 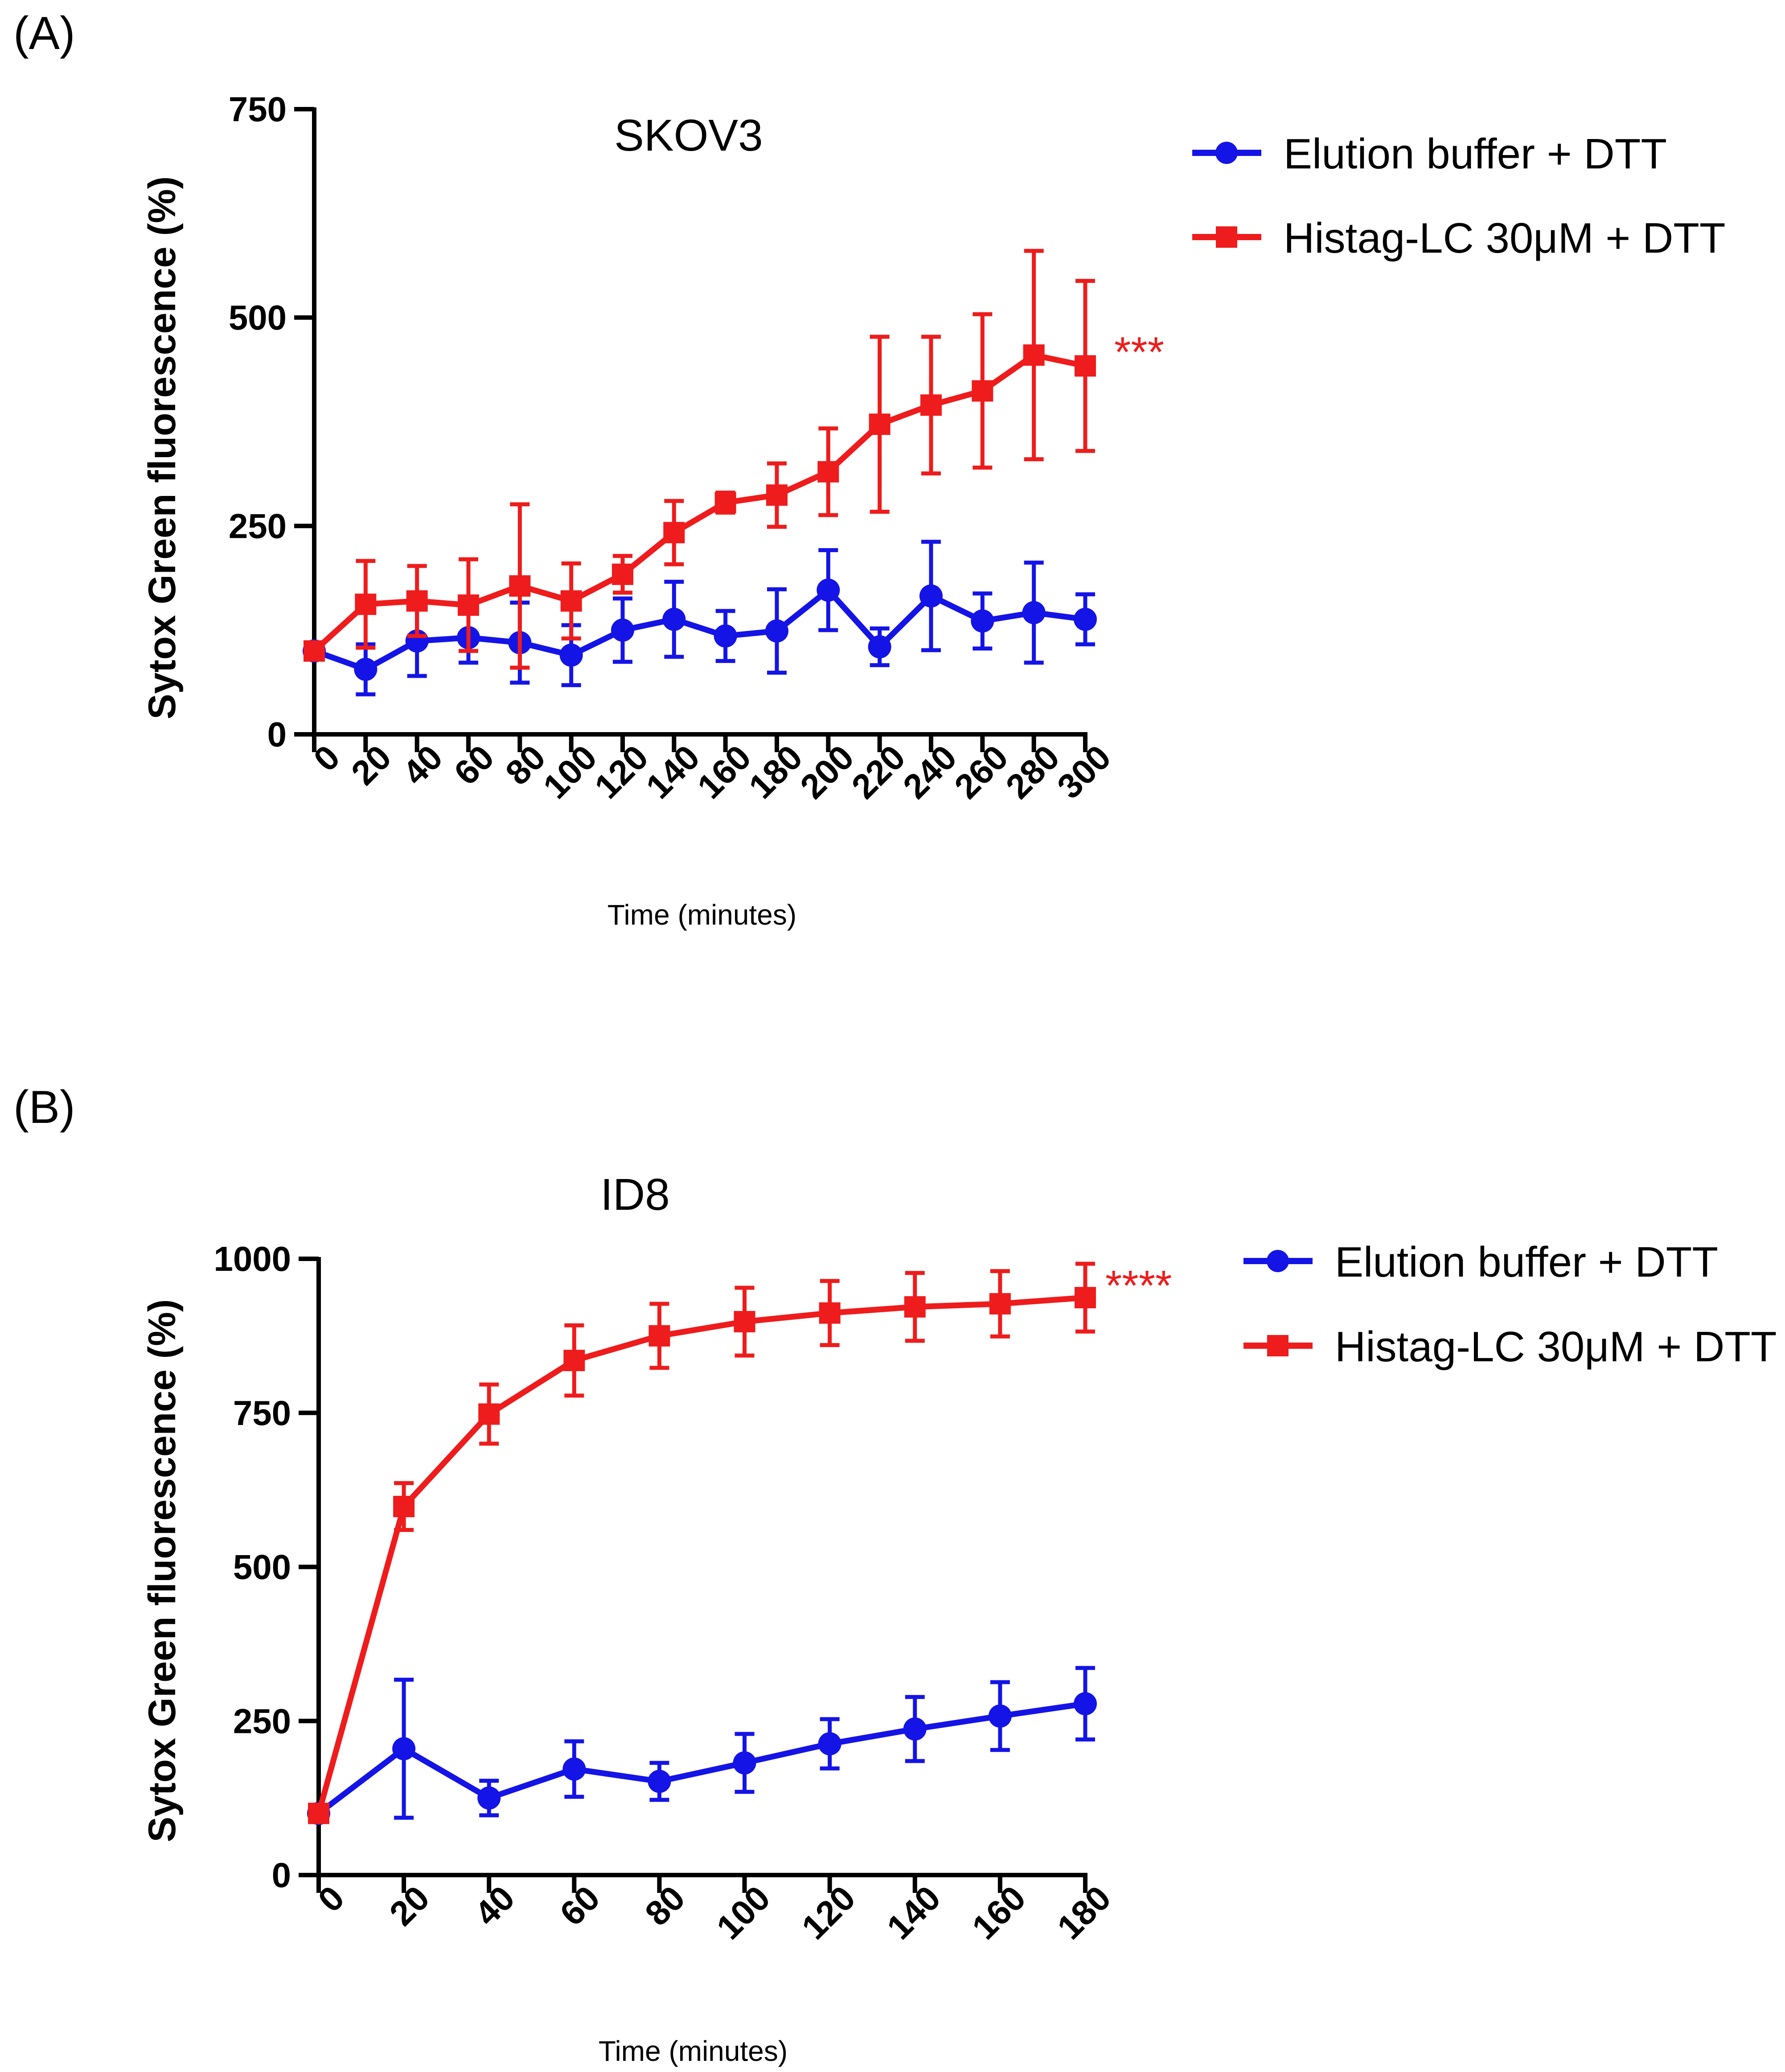 What do you see at coordinates (1084, 1913) in the screenshot?
I see `x-tick-label: 180` at bounding box center [1084, 1913].